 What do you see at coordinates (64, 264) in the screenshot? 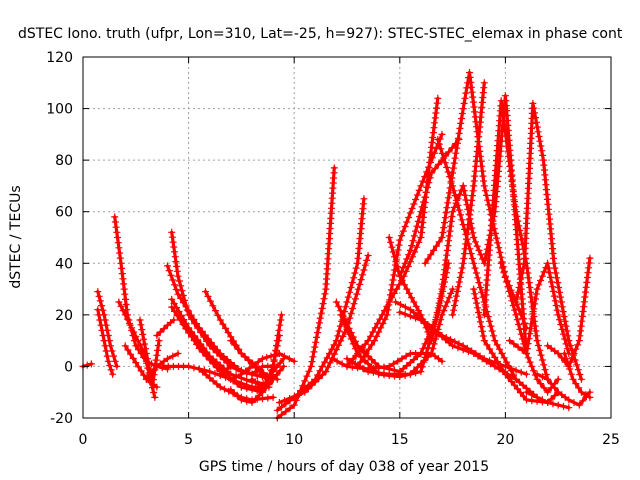
I see `y-tick-label: 40` at bounding box center [64, 264].